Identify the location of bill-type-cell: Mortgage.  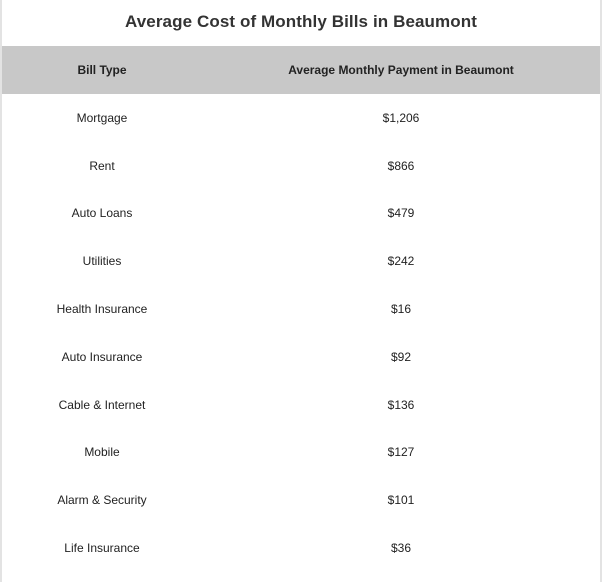
(102, 117).